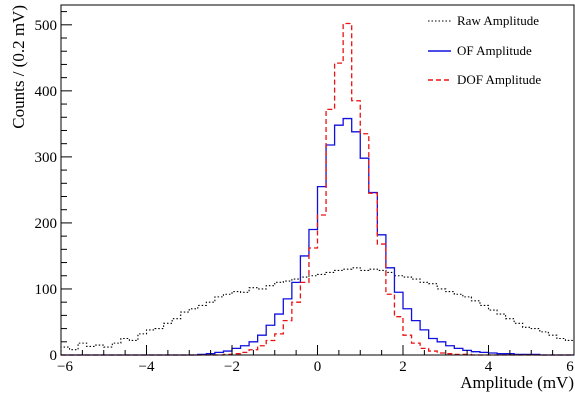  Describe the element at coordinates (318, 367) in the screenshot. I see `x-tick-label: 0` at that location.